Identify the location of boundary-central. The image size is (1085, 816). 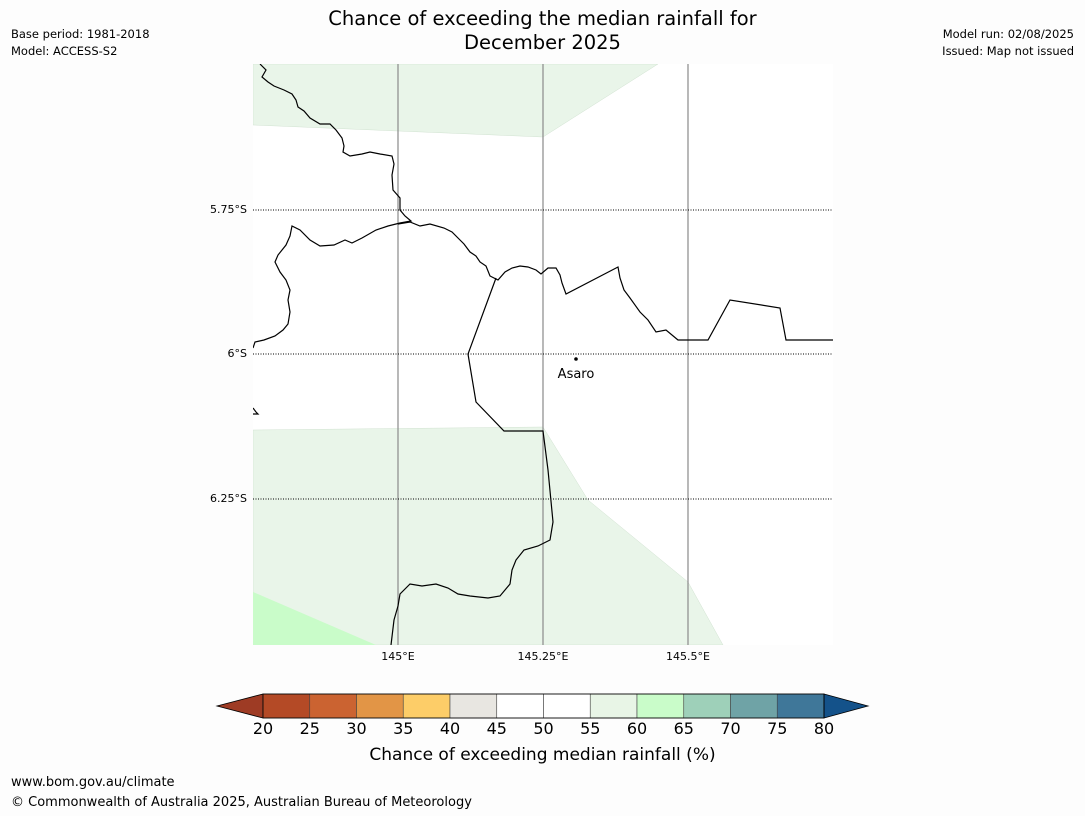
(615, 281).